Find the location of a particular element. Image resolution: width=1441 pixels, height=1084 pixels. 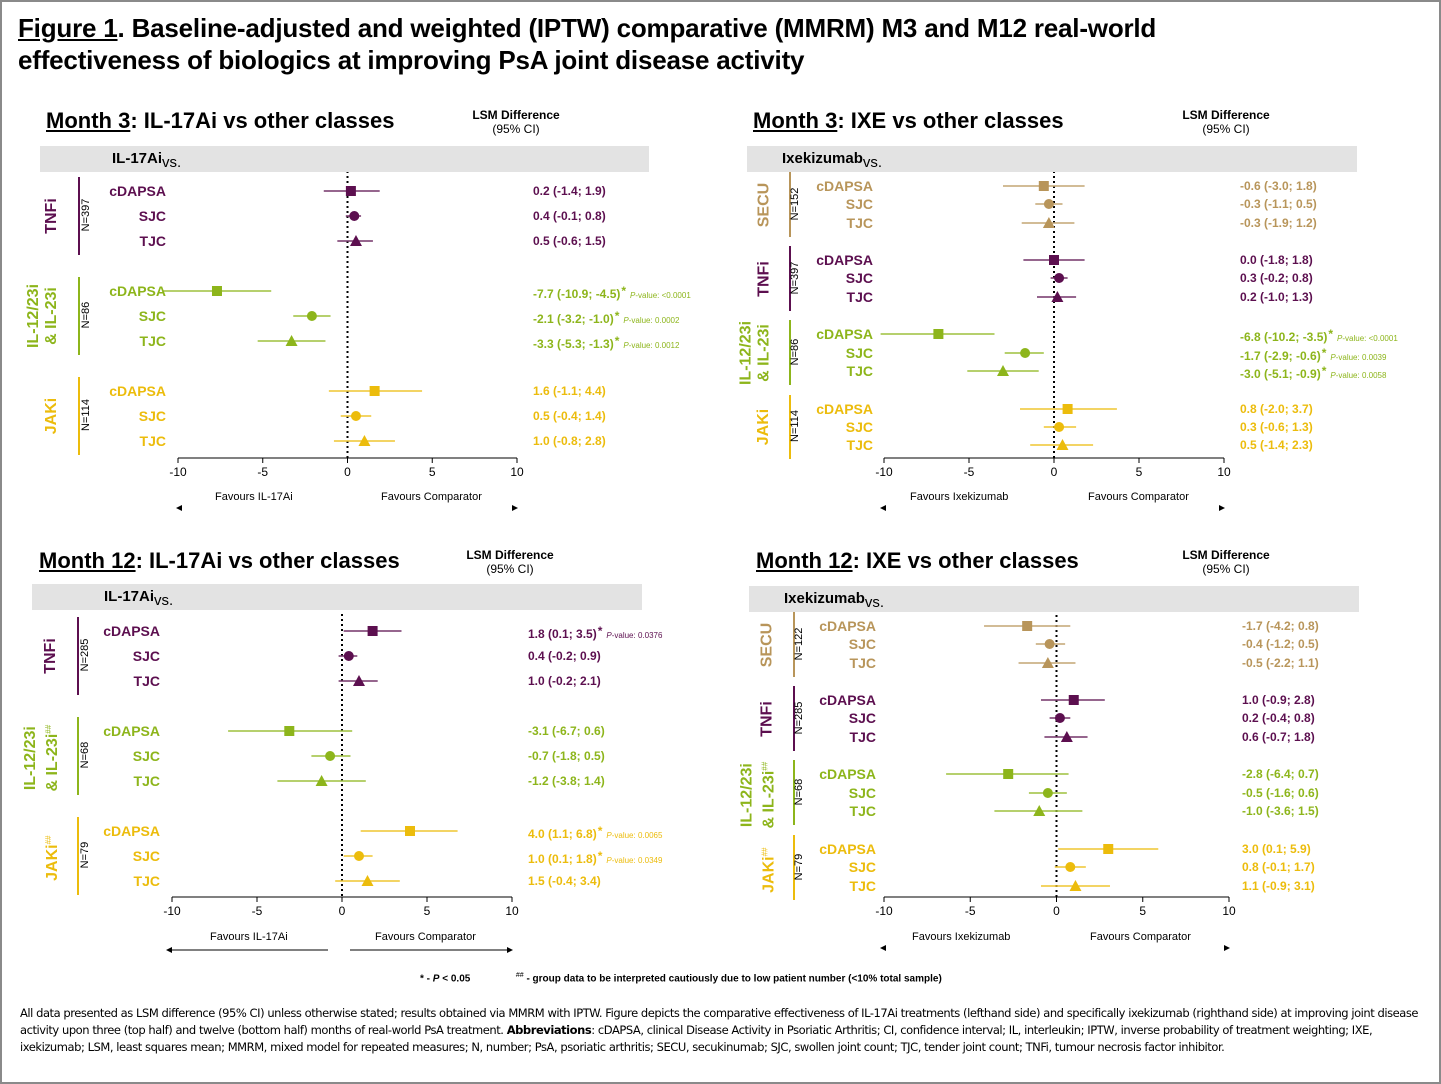

lsm-ci-text: 0.6 (-0.7; 1.8) is located at coordinates (1278, 737).